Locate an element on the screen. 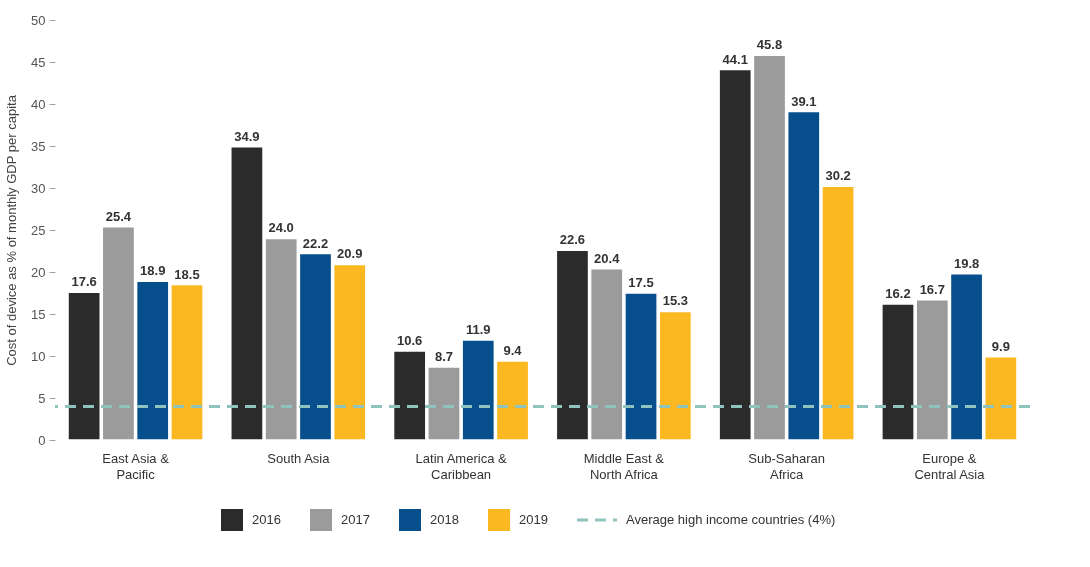 The width and height of the screenshot is (1090, 567). data-label: 9.9 is located at coordinates (1000, 346).